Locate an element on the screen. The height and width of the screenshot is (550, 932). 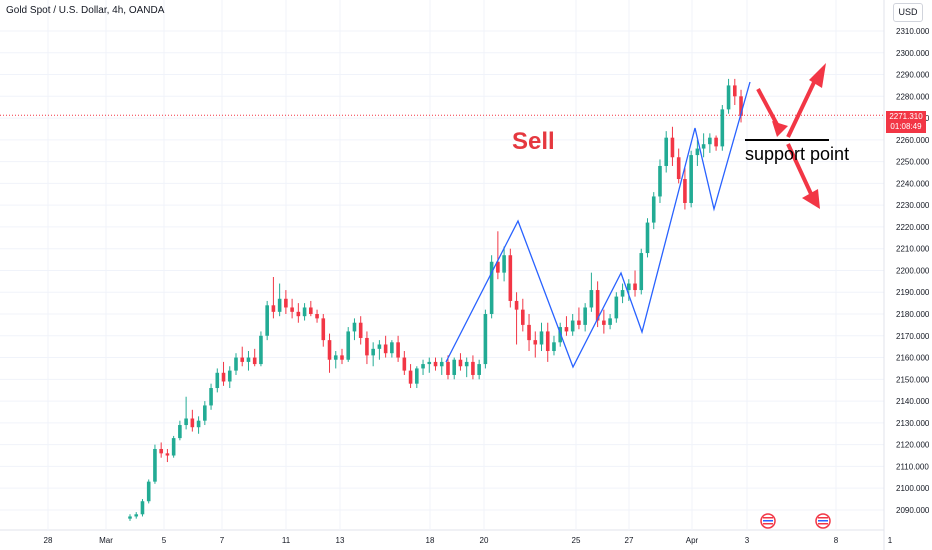
y-tick-label: 2100.000 is located at coordinates (913, 488).